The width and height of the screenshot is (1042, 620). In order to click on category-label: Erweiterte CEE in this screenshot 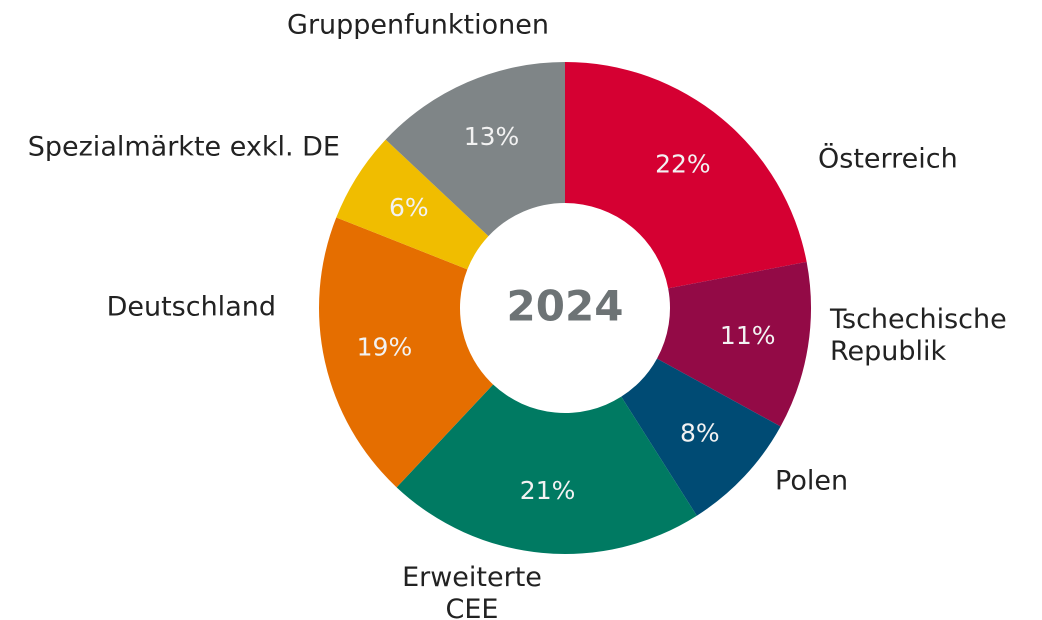, I will do `click(472, 591)`.